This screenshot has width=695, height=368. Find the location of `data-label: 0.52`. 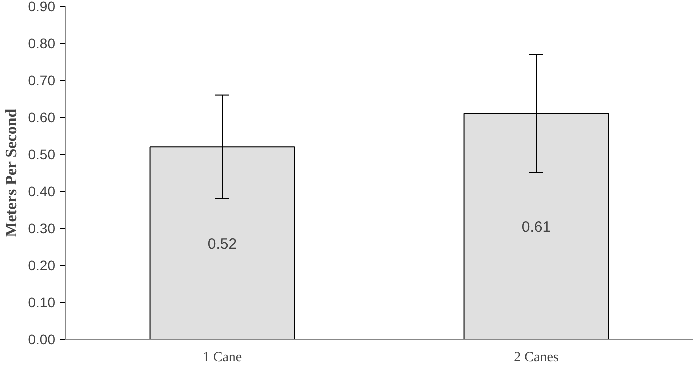

data-label: 0.52 is located at coordinates (223, 244).